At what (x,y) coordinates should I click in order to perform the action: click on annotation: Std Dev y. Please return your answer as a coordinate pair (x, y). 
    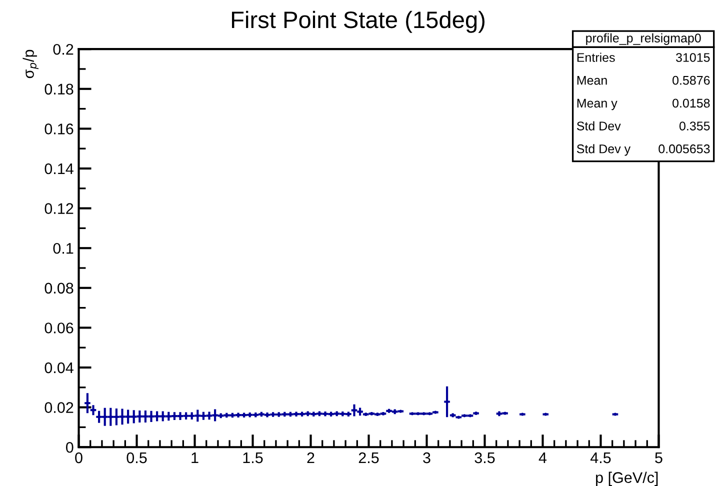
    Looking at the image, I should click on (603, 150).